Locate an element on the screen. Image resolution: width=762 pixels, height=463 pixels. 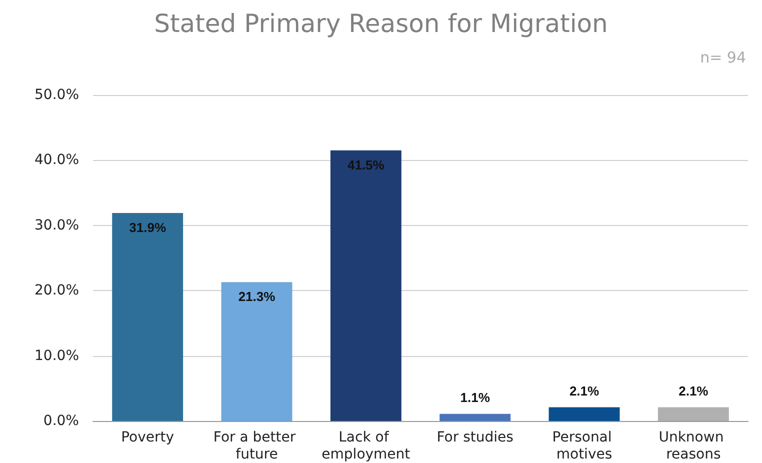
data-label: 31.9% is located at coordinates (147, 228).